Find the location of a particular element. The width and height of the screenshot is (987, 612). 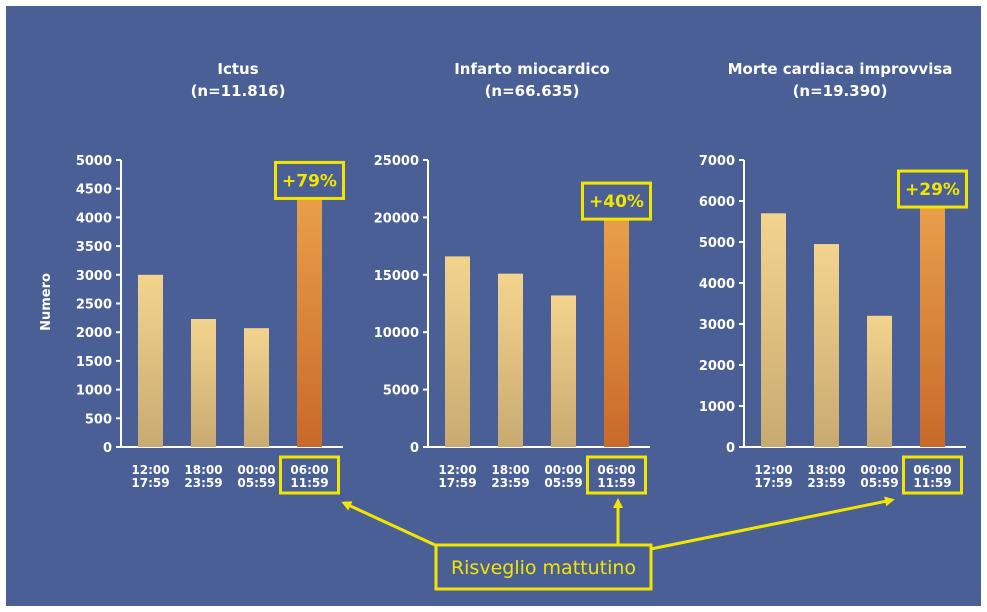

chart-subtitle: (n=11.816) is located at coordinates (238, 91).